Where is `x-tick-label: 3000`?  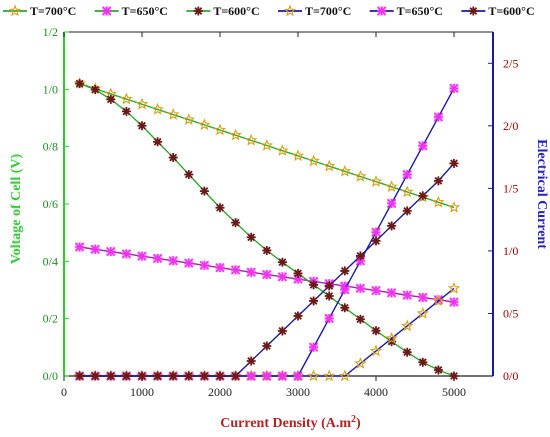 x-tick-label: 3000 is located at coordinates (298, 392).